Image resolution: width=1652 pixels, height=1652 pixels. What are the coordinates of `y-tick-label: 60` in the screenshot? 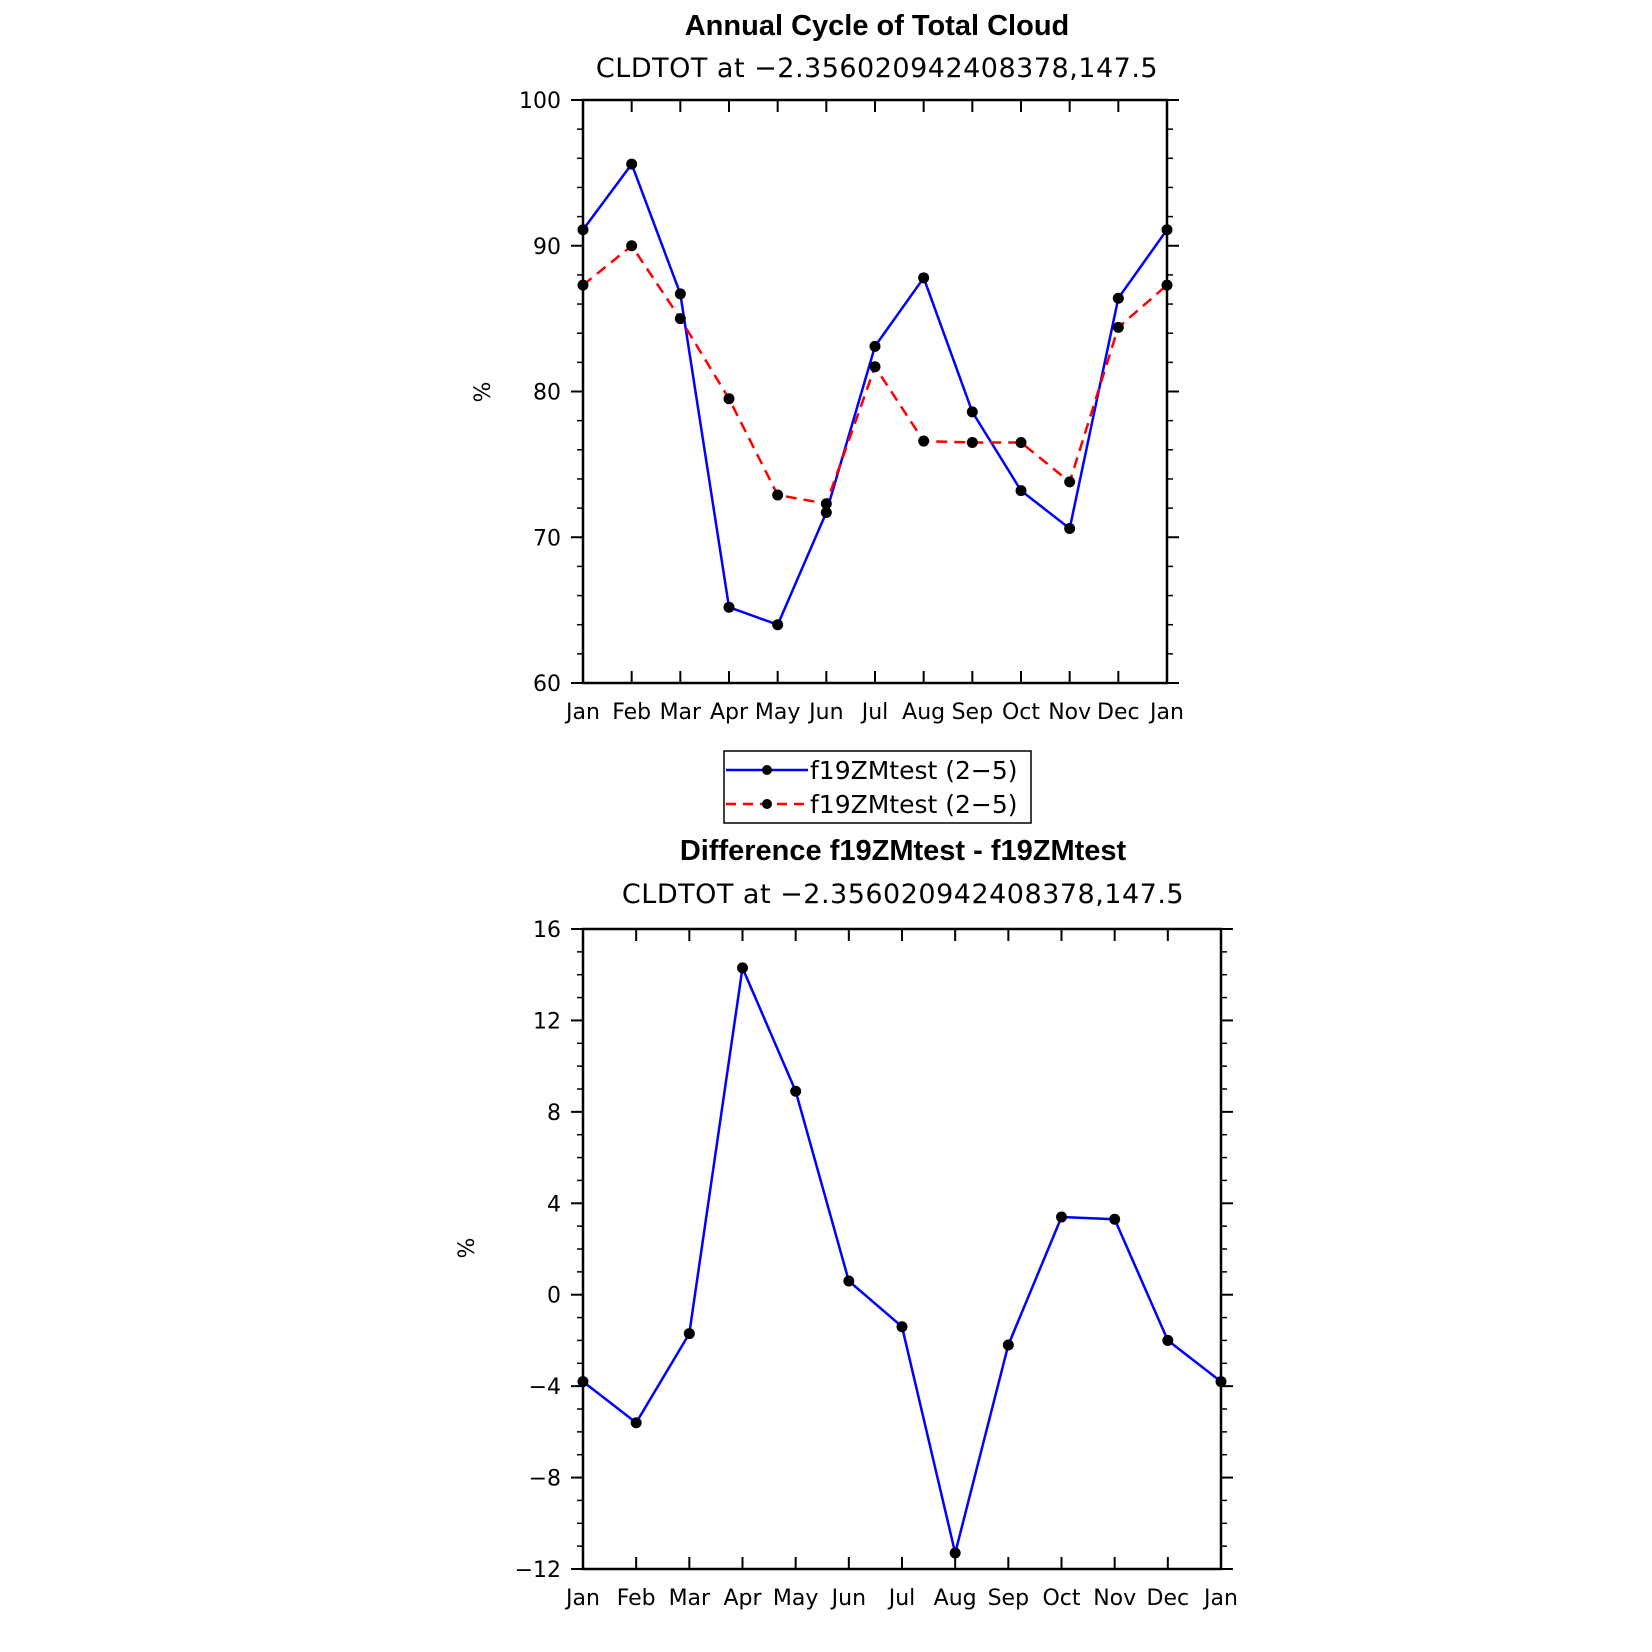 It's located at (547, 684).